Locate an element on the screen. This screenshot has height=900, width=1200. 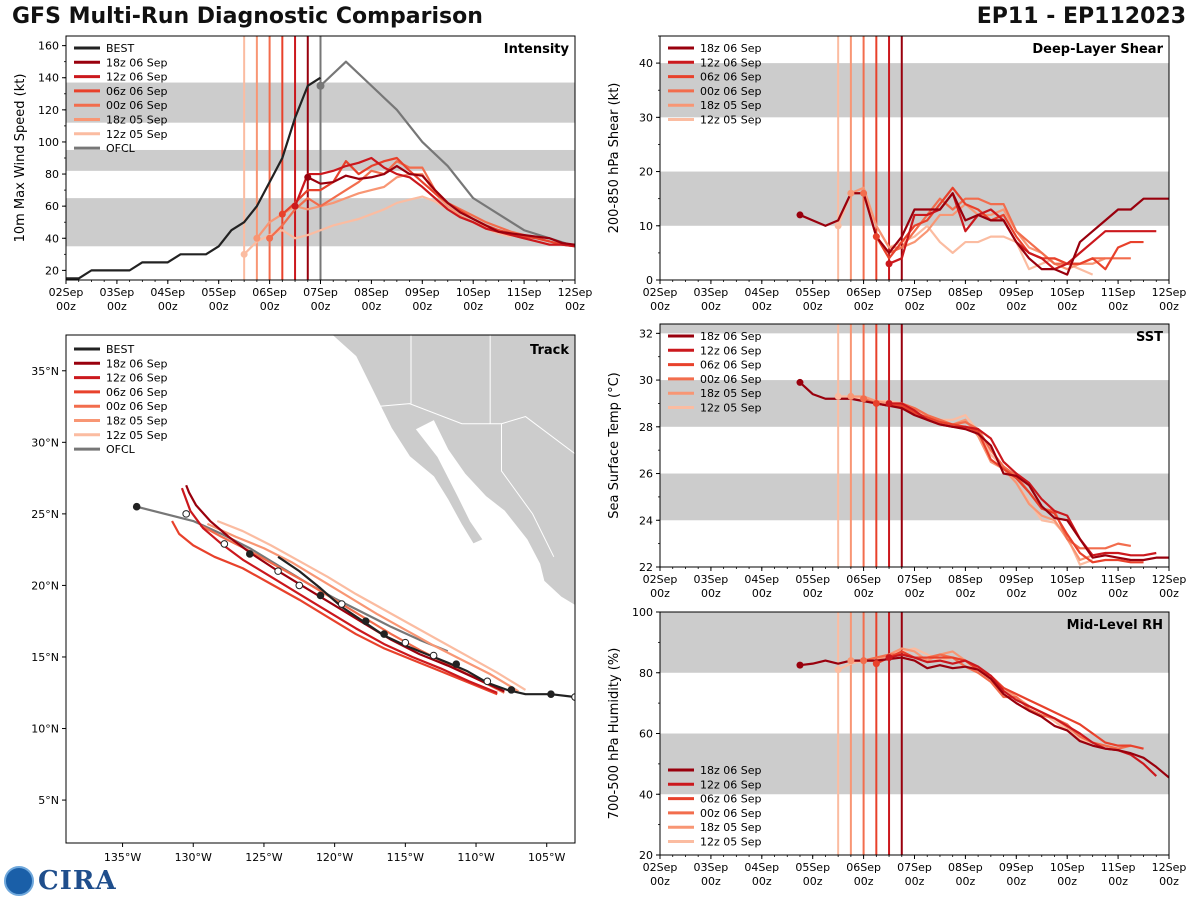
y-tick-label: 60 is located at coordinates (646, 734).